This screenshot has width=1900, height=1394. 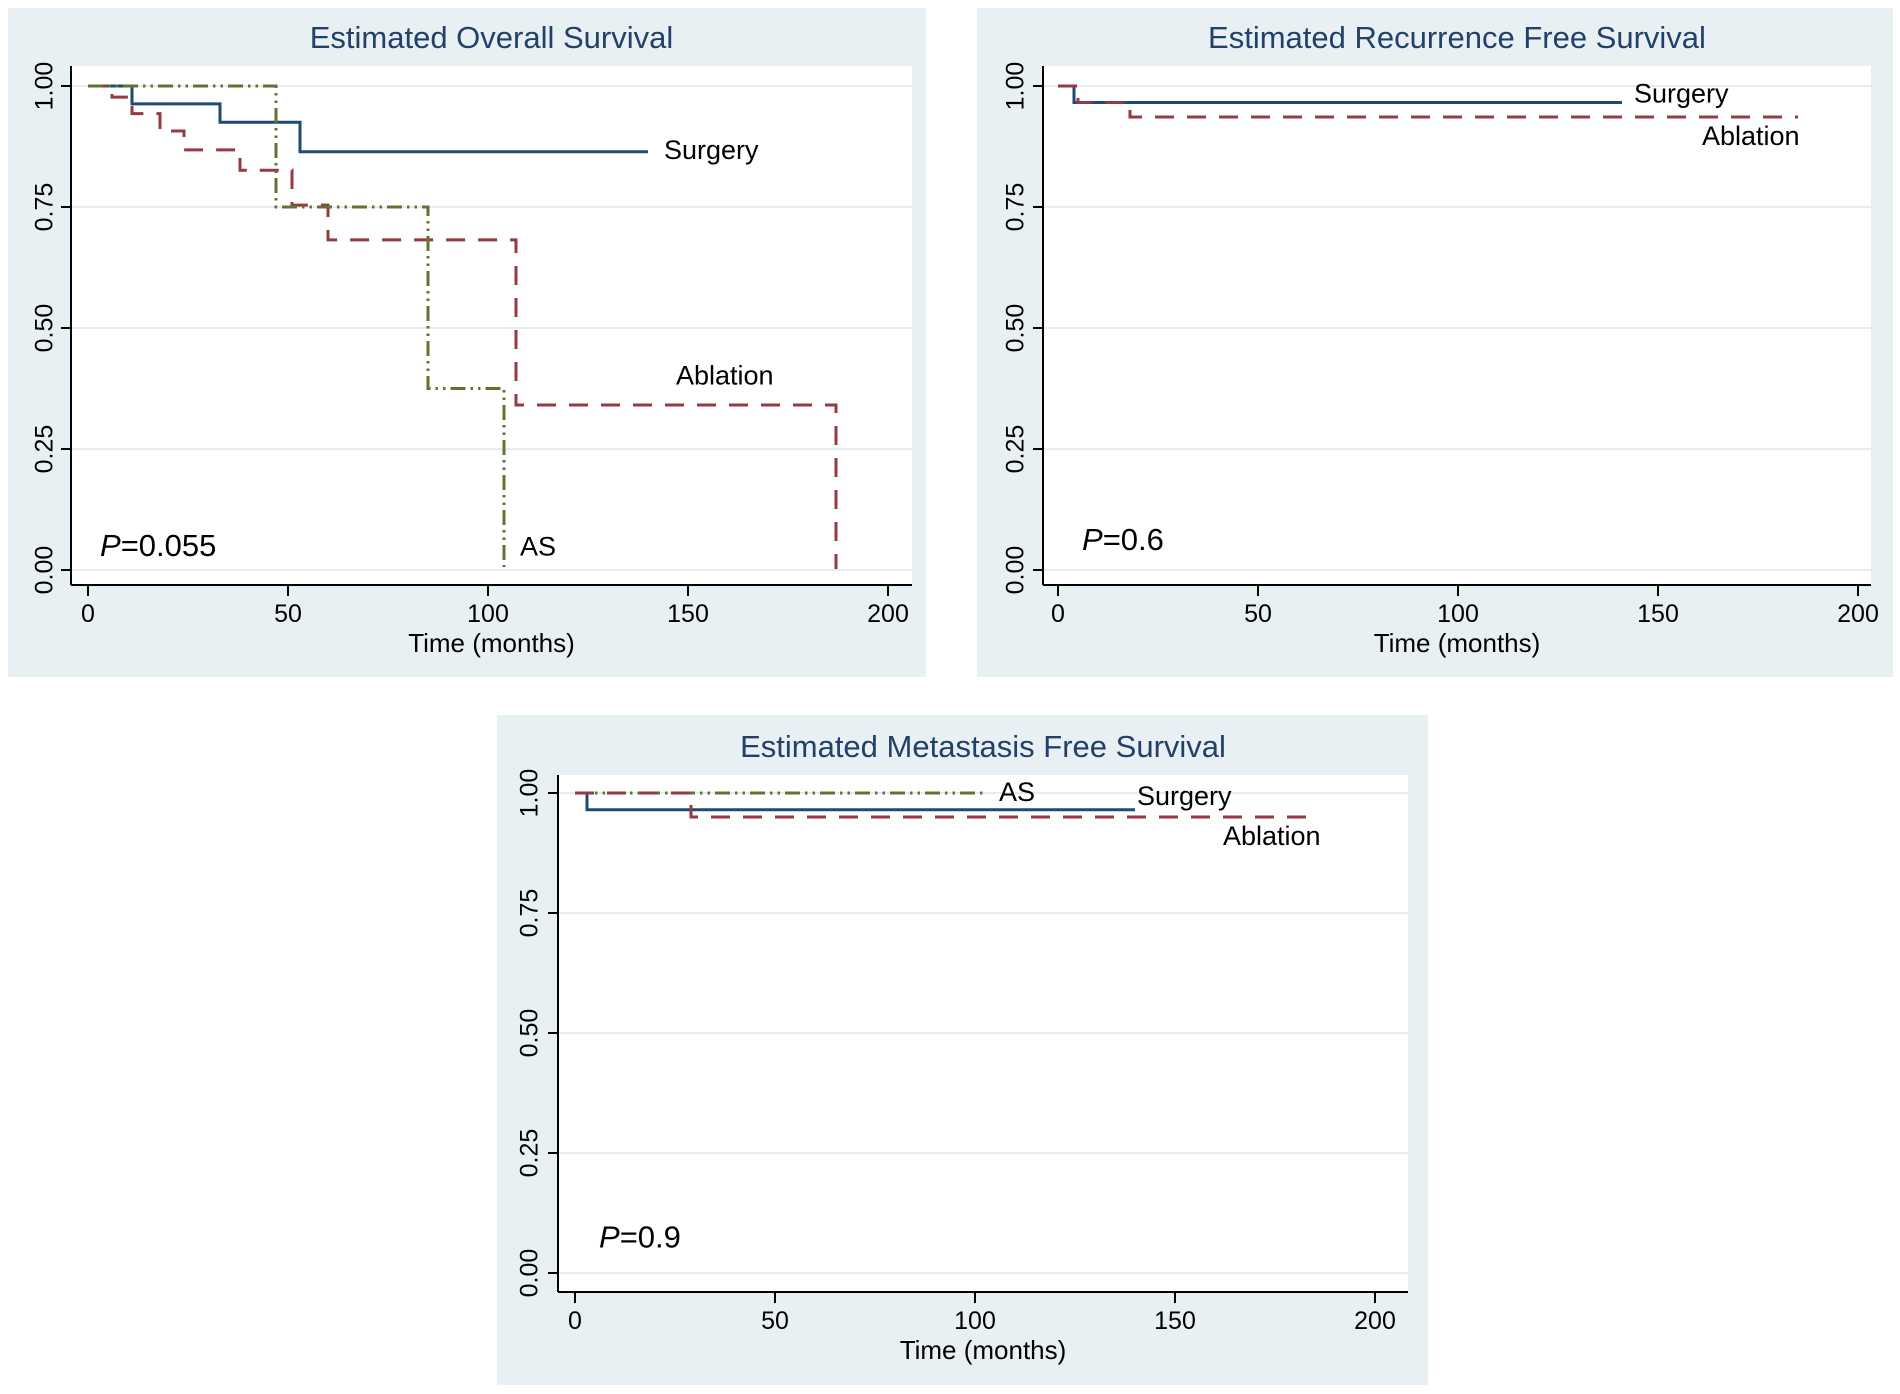 I want to click on series-line-surgery, so click(x=368, y=119).